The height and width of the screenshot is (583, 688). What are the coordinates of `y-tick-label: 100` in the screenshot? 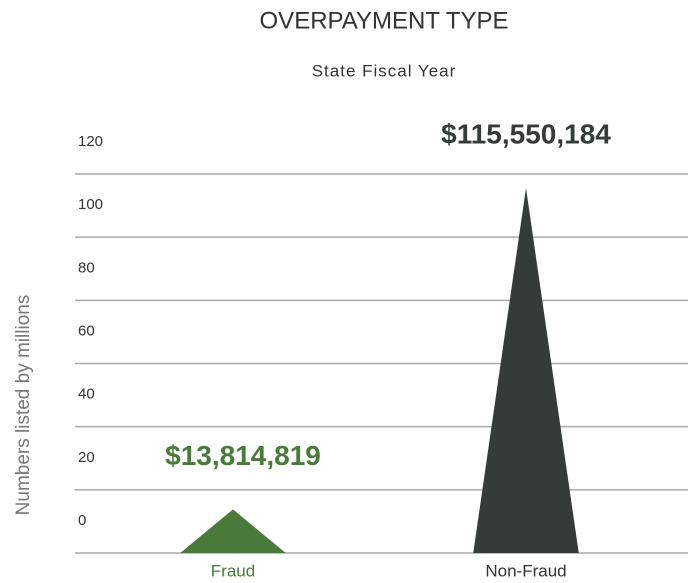 It's located at (90, 204).